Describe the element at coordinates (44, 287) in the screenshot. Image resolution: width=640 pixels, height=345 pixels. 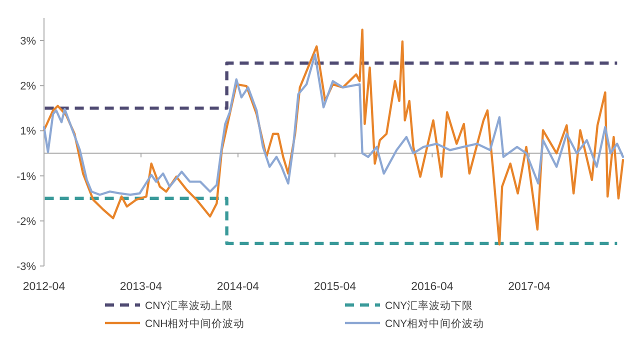
I see `x-tick-label: 2012-04` at that location.